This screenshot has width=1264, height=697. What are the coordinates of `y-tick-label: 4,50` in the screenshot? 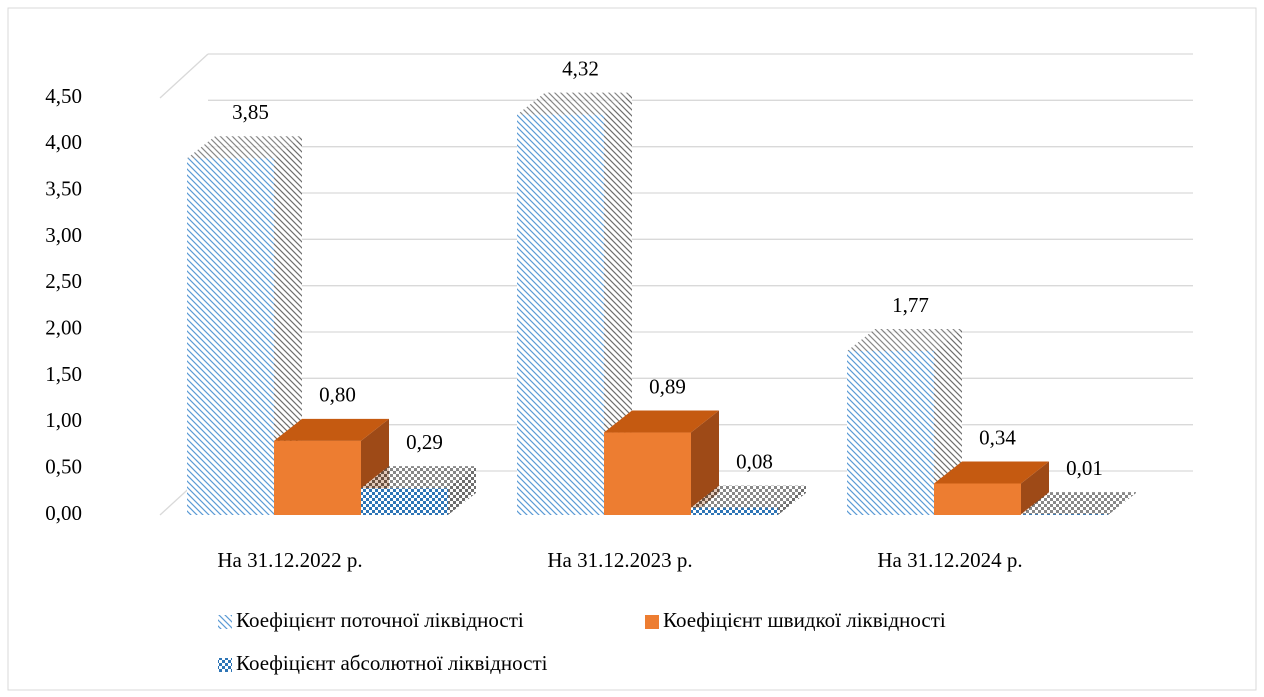 It's located at (63, 96).